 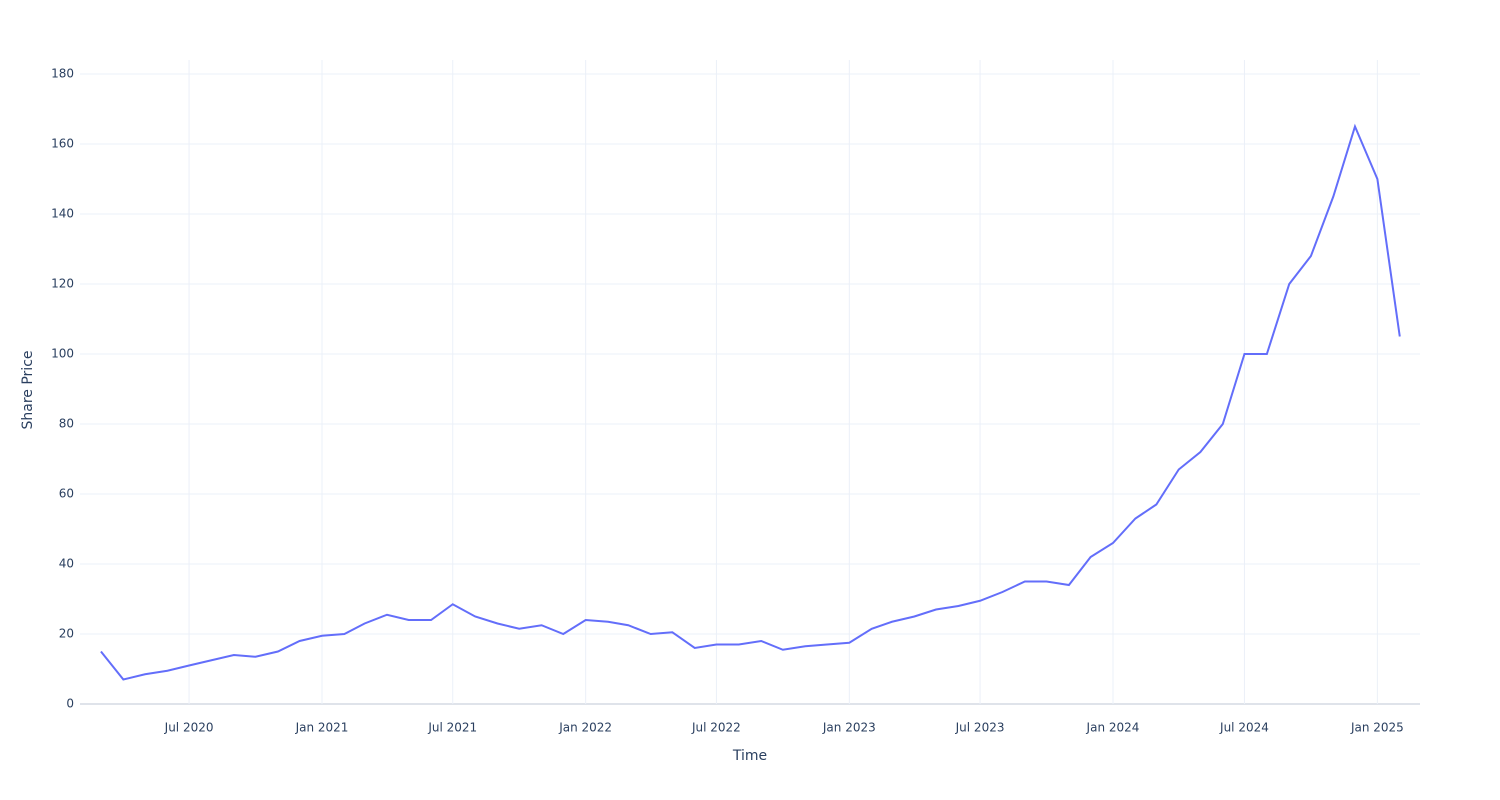 I want to click on y-tick-label: 100, so click(x=62, y=354).